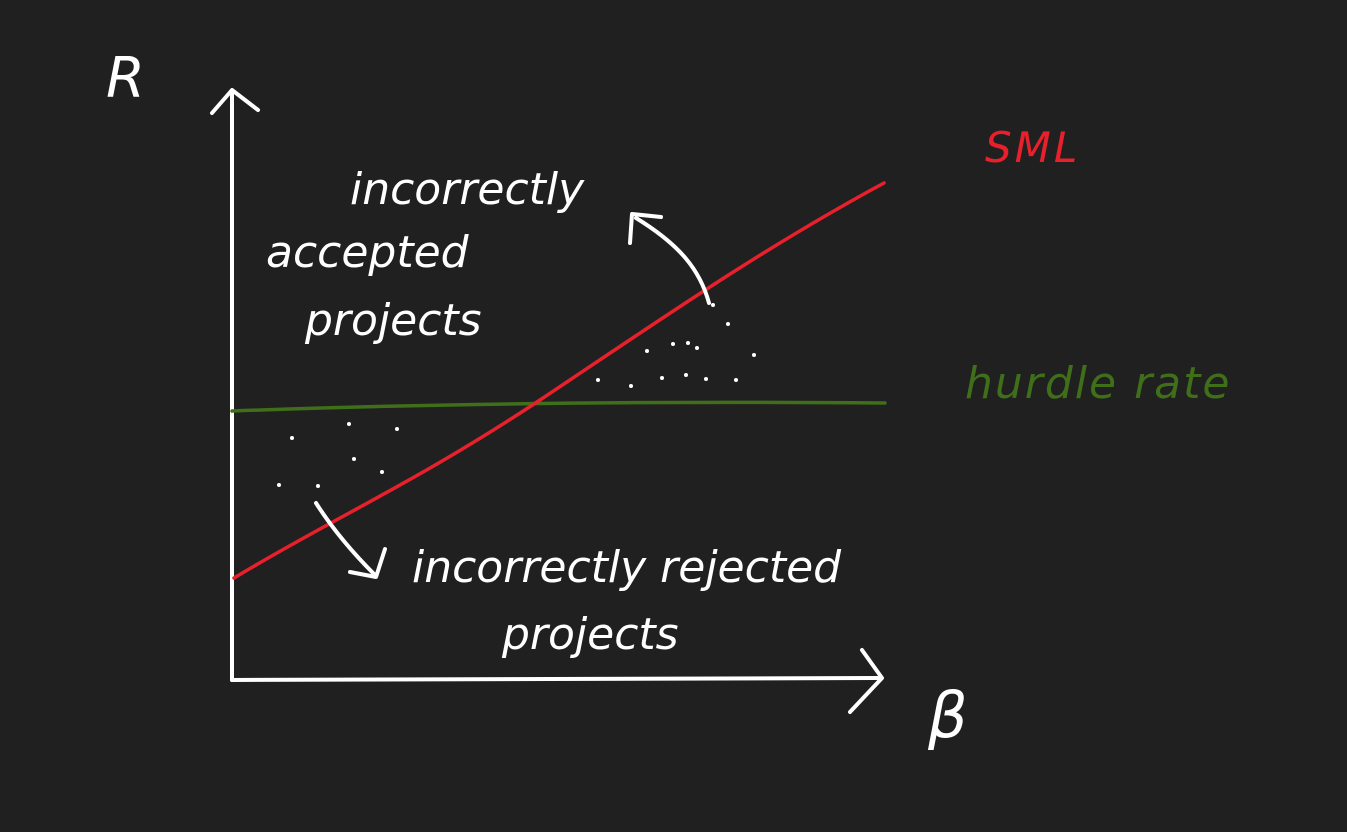 The height and width of the screenshot is (832, 1347). What do you see at coordinates (558, 406) in the screenshot?
I see `hurdle-rate-line` at bounding box center [558, 406].